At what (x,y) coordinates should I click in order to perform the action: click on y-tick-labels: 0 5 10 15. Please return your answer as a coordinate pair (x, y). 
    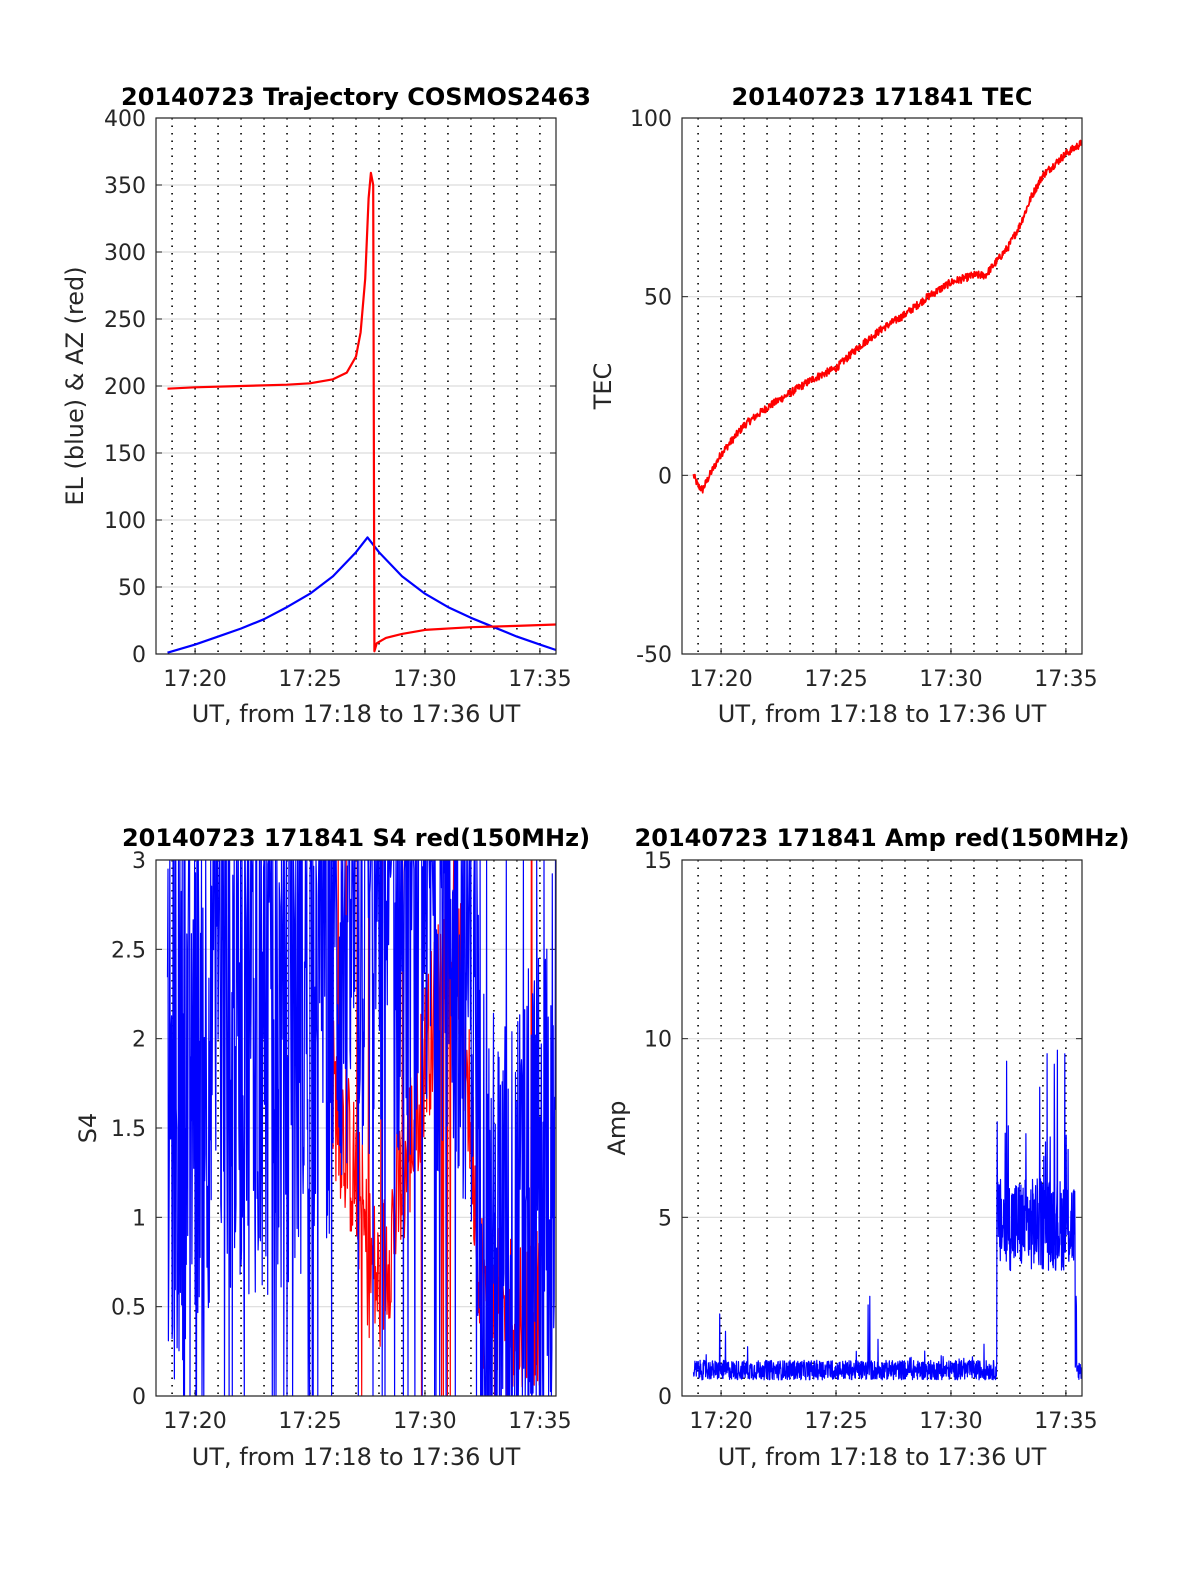
    Looking at the image, I should click on (658, 1129).